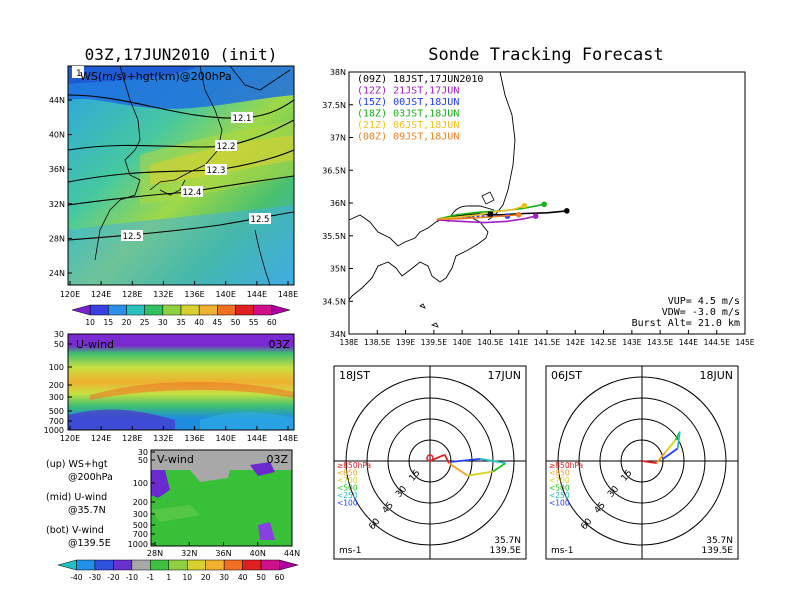 This screenshot has width=792, height=616. I want to click on tracking-lat-tick-label: 38N, so click(338, 72).